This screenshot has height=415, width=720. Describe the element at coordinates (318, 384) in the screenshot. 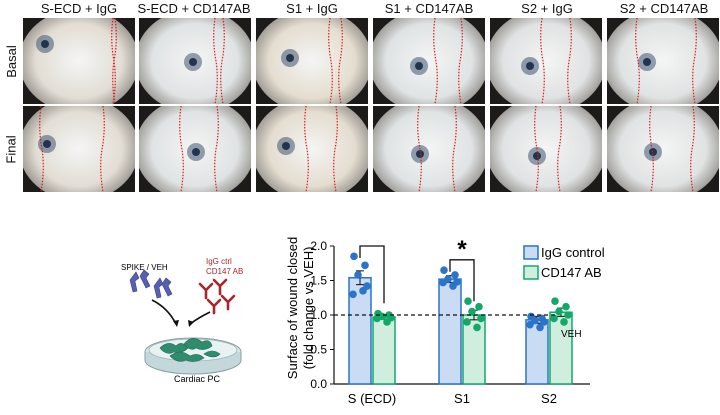

I see `y-tick-label: 0.0` at that location.